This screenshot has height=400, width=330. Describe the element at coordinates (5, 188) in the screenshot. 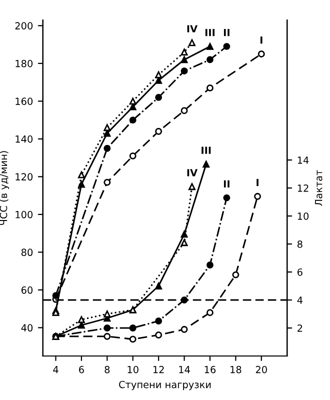

I see `y-axis-title: ЧСС (в уд/мин)` at that location.